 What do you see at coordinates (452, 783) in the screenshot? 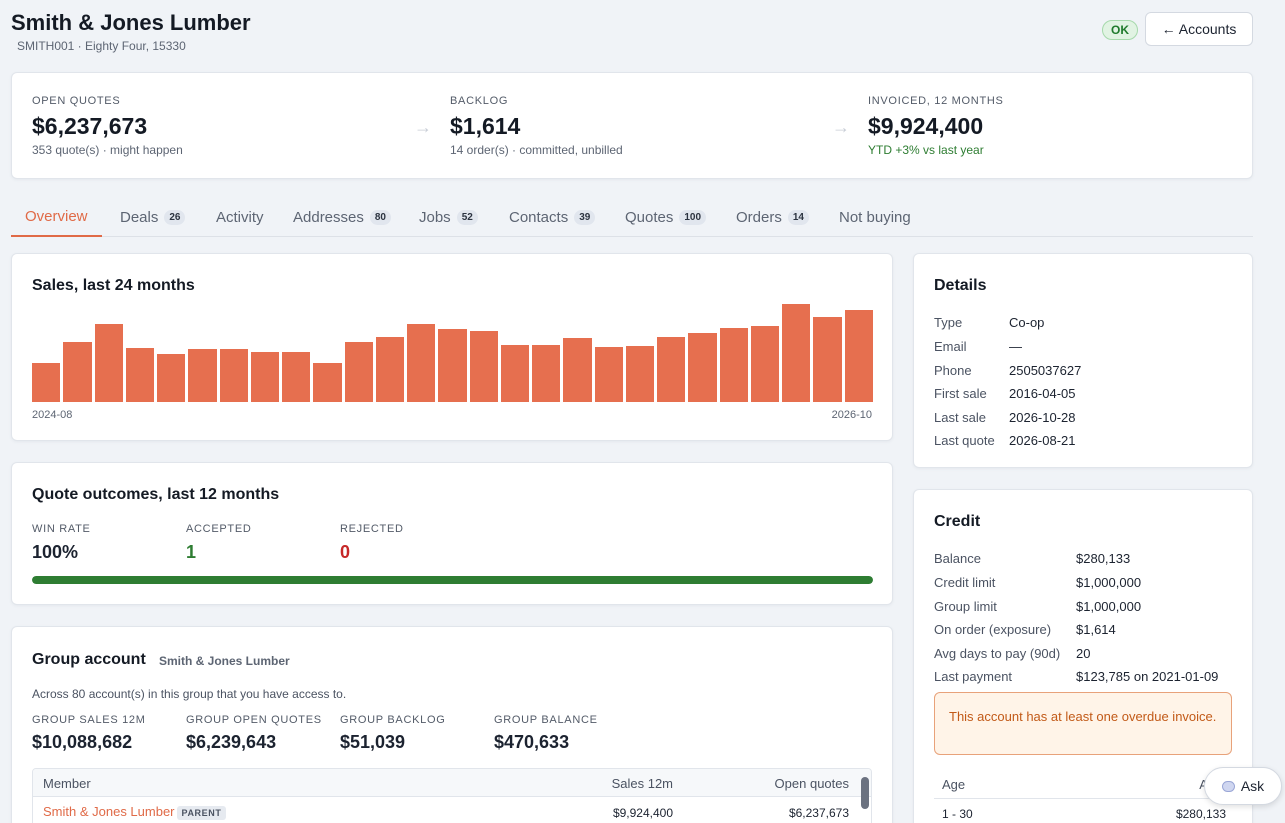
I see `table-header: Member Sales 12m Open quotes` at bounding box center [452, 783].